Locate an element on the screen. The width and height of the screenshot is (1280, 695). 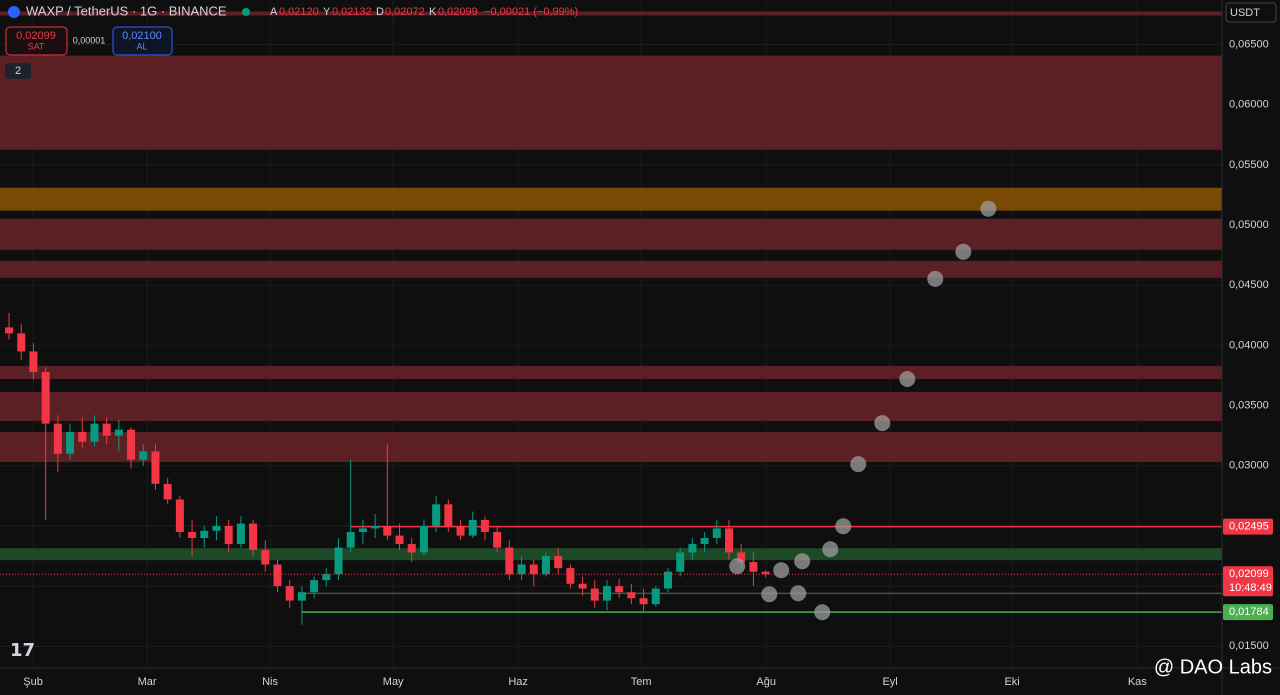
level-tag is located at coordinates (1248, 612).